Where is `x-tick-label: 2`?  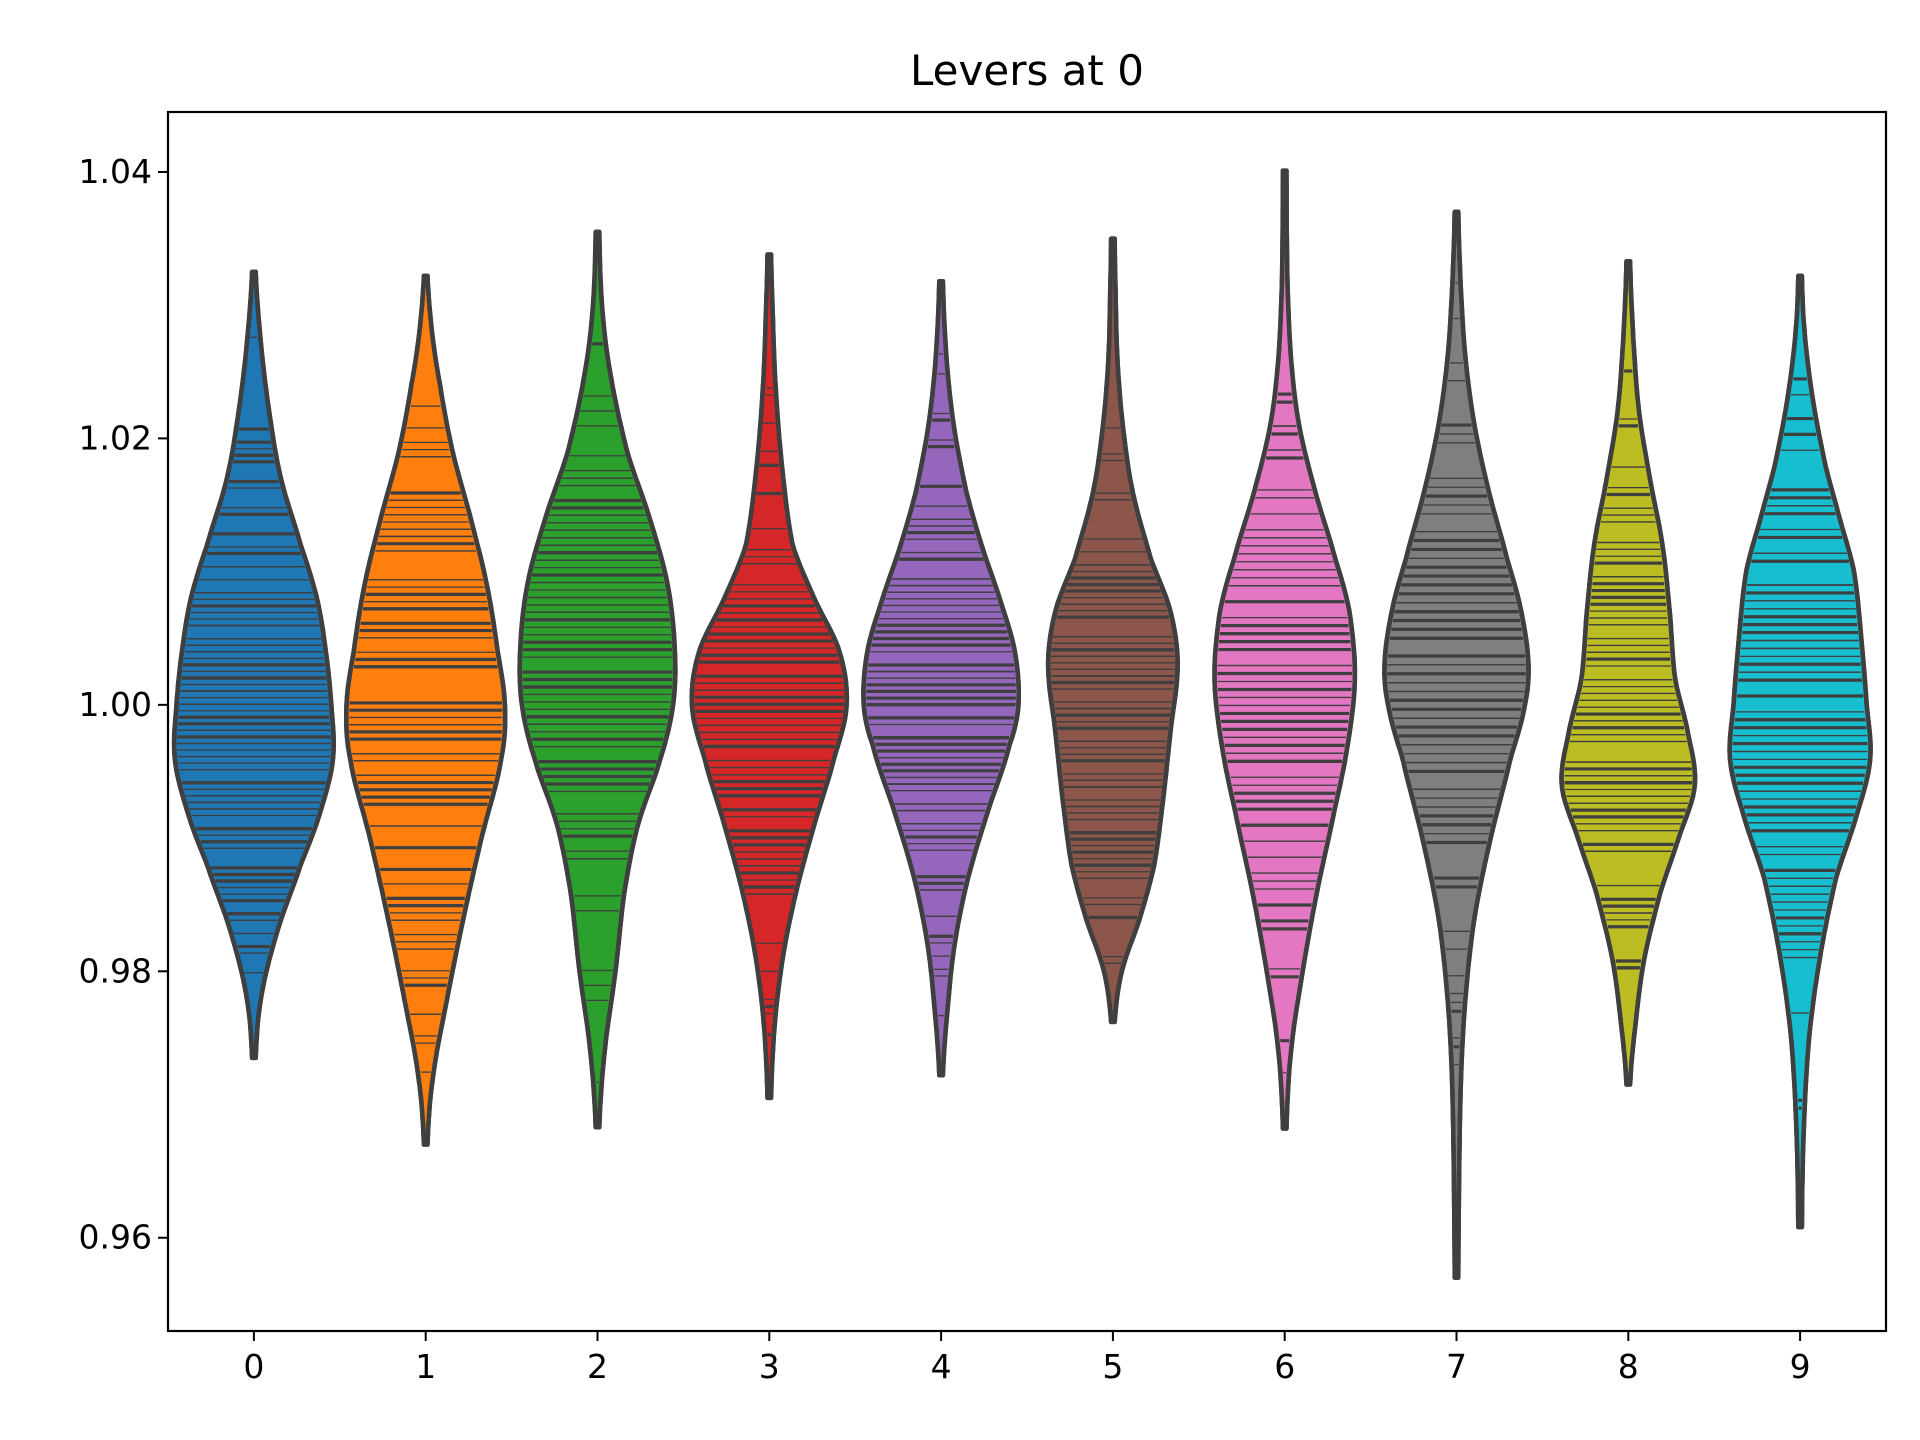 x-tick-label: 2 is located at coordinates (597, 1366).